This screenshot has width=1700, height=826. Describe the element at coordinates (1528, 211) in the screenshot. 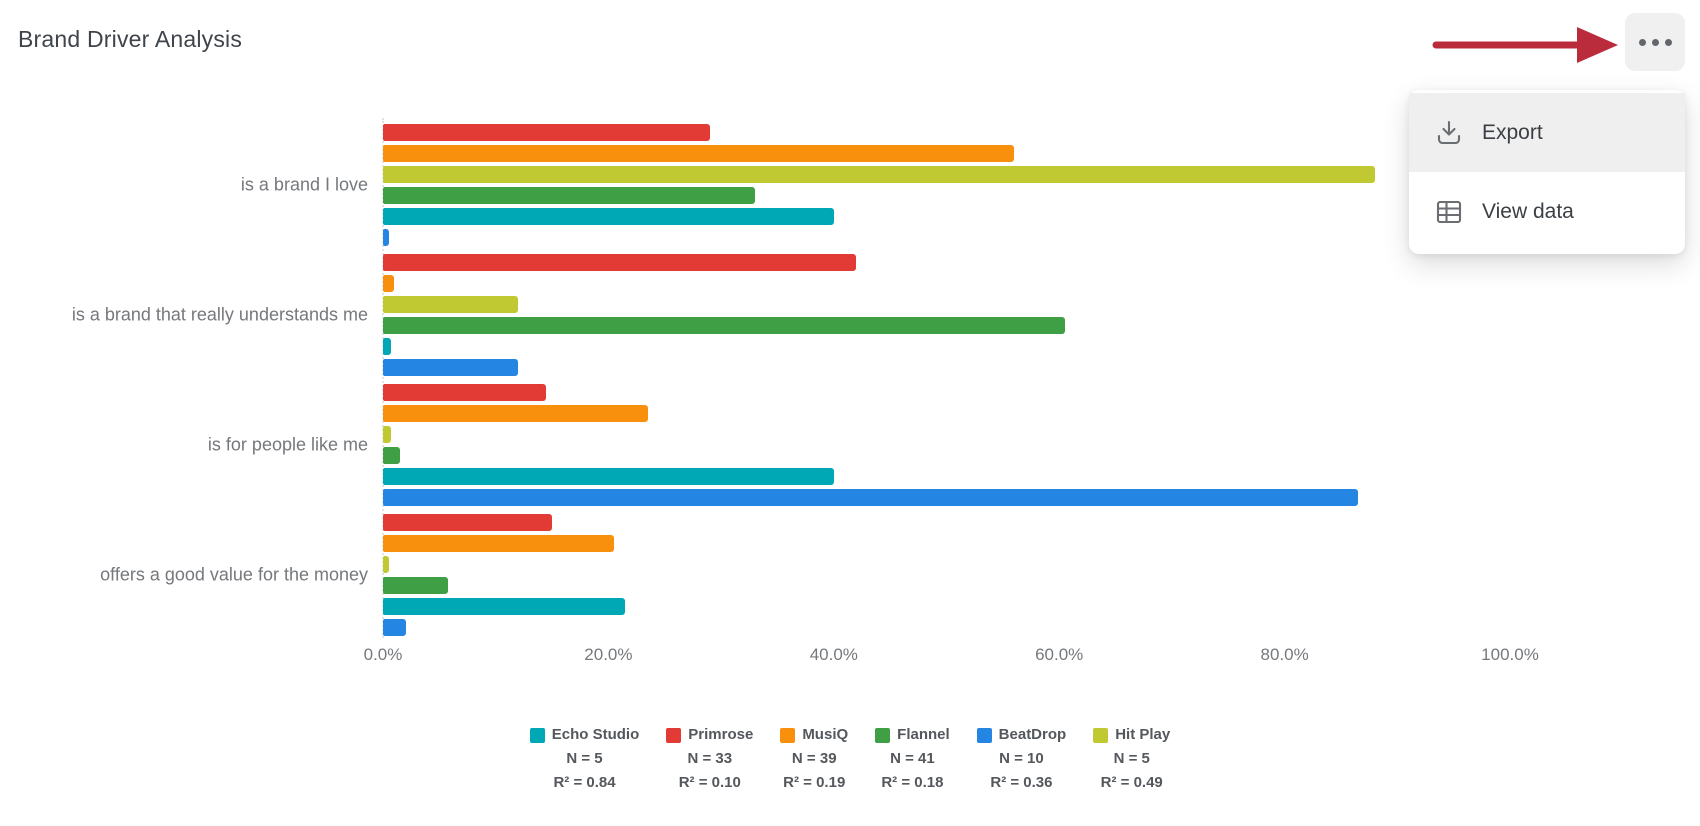

I see `menu-item-label: View data` at that location.